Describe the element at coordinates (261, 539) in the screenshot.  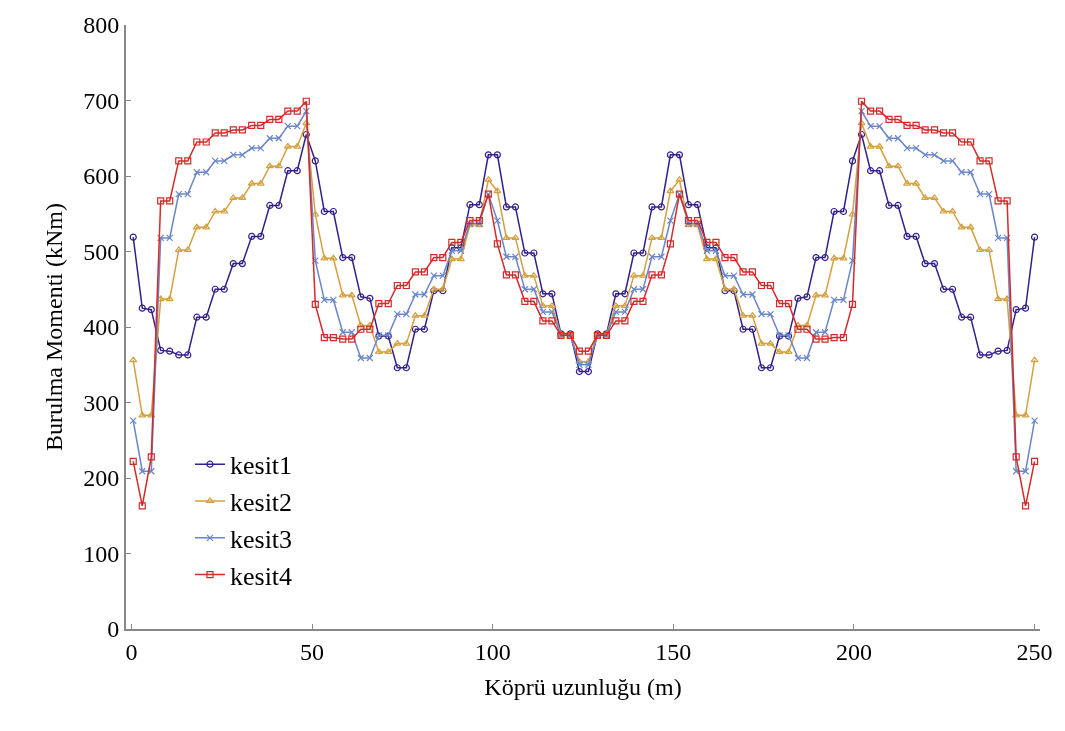
I see `legend-label: kesit3` at that location.